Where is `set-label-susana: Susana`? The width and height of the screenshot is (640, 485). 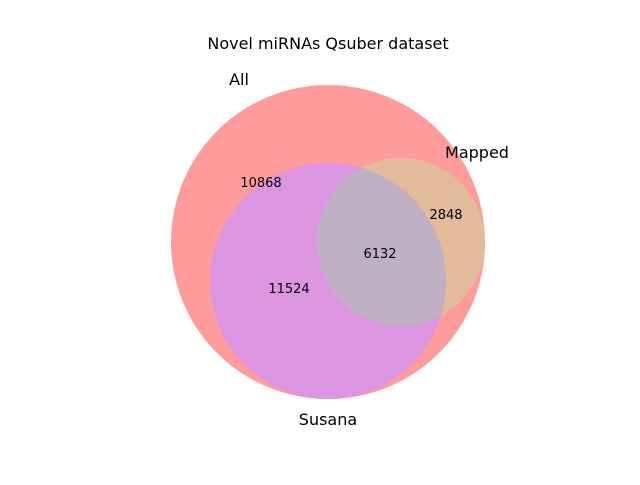
set-label-susana: Susana is located at coordinates (328, 419).